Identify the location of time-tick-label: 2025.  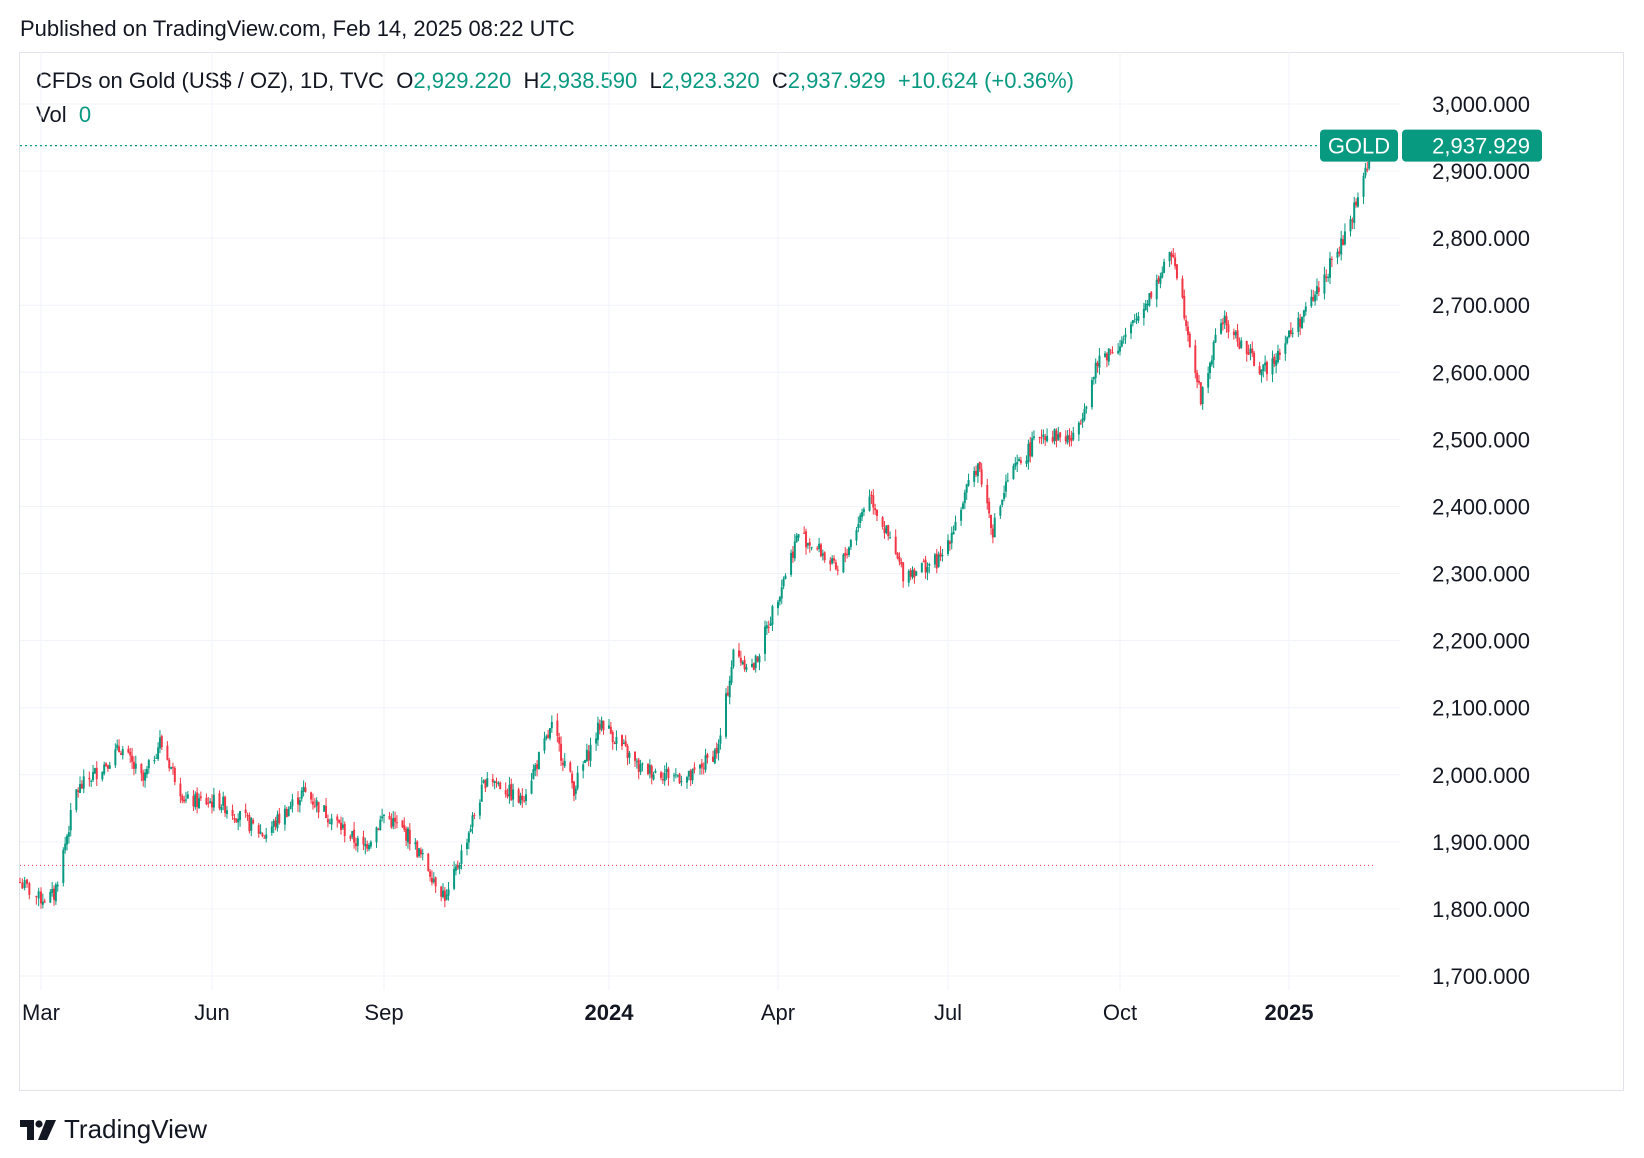
(1289, 1012).